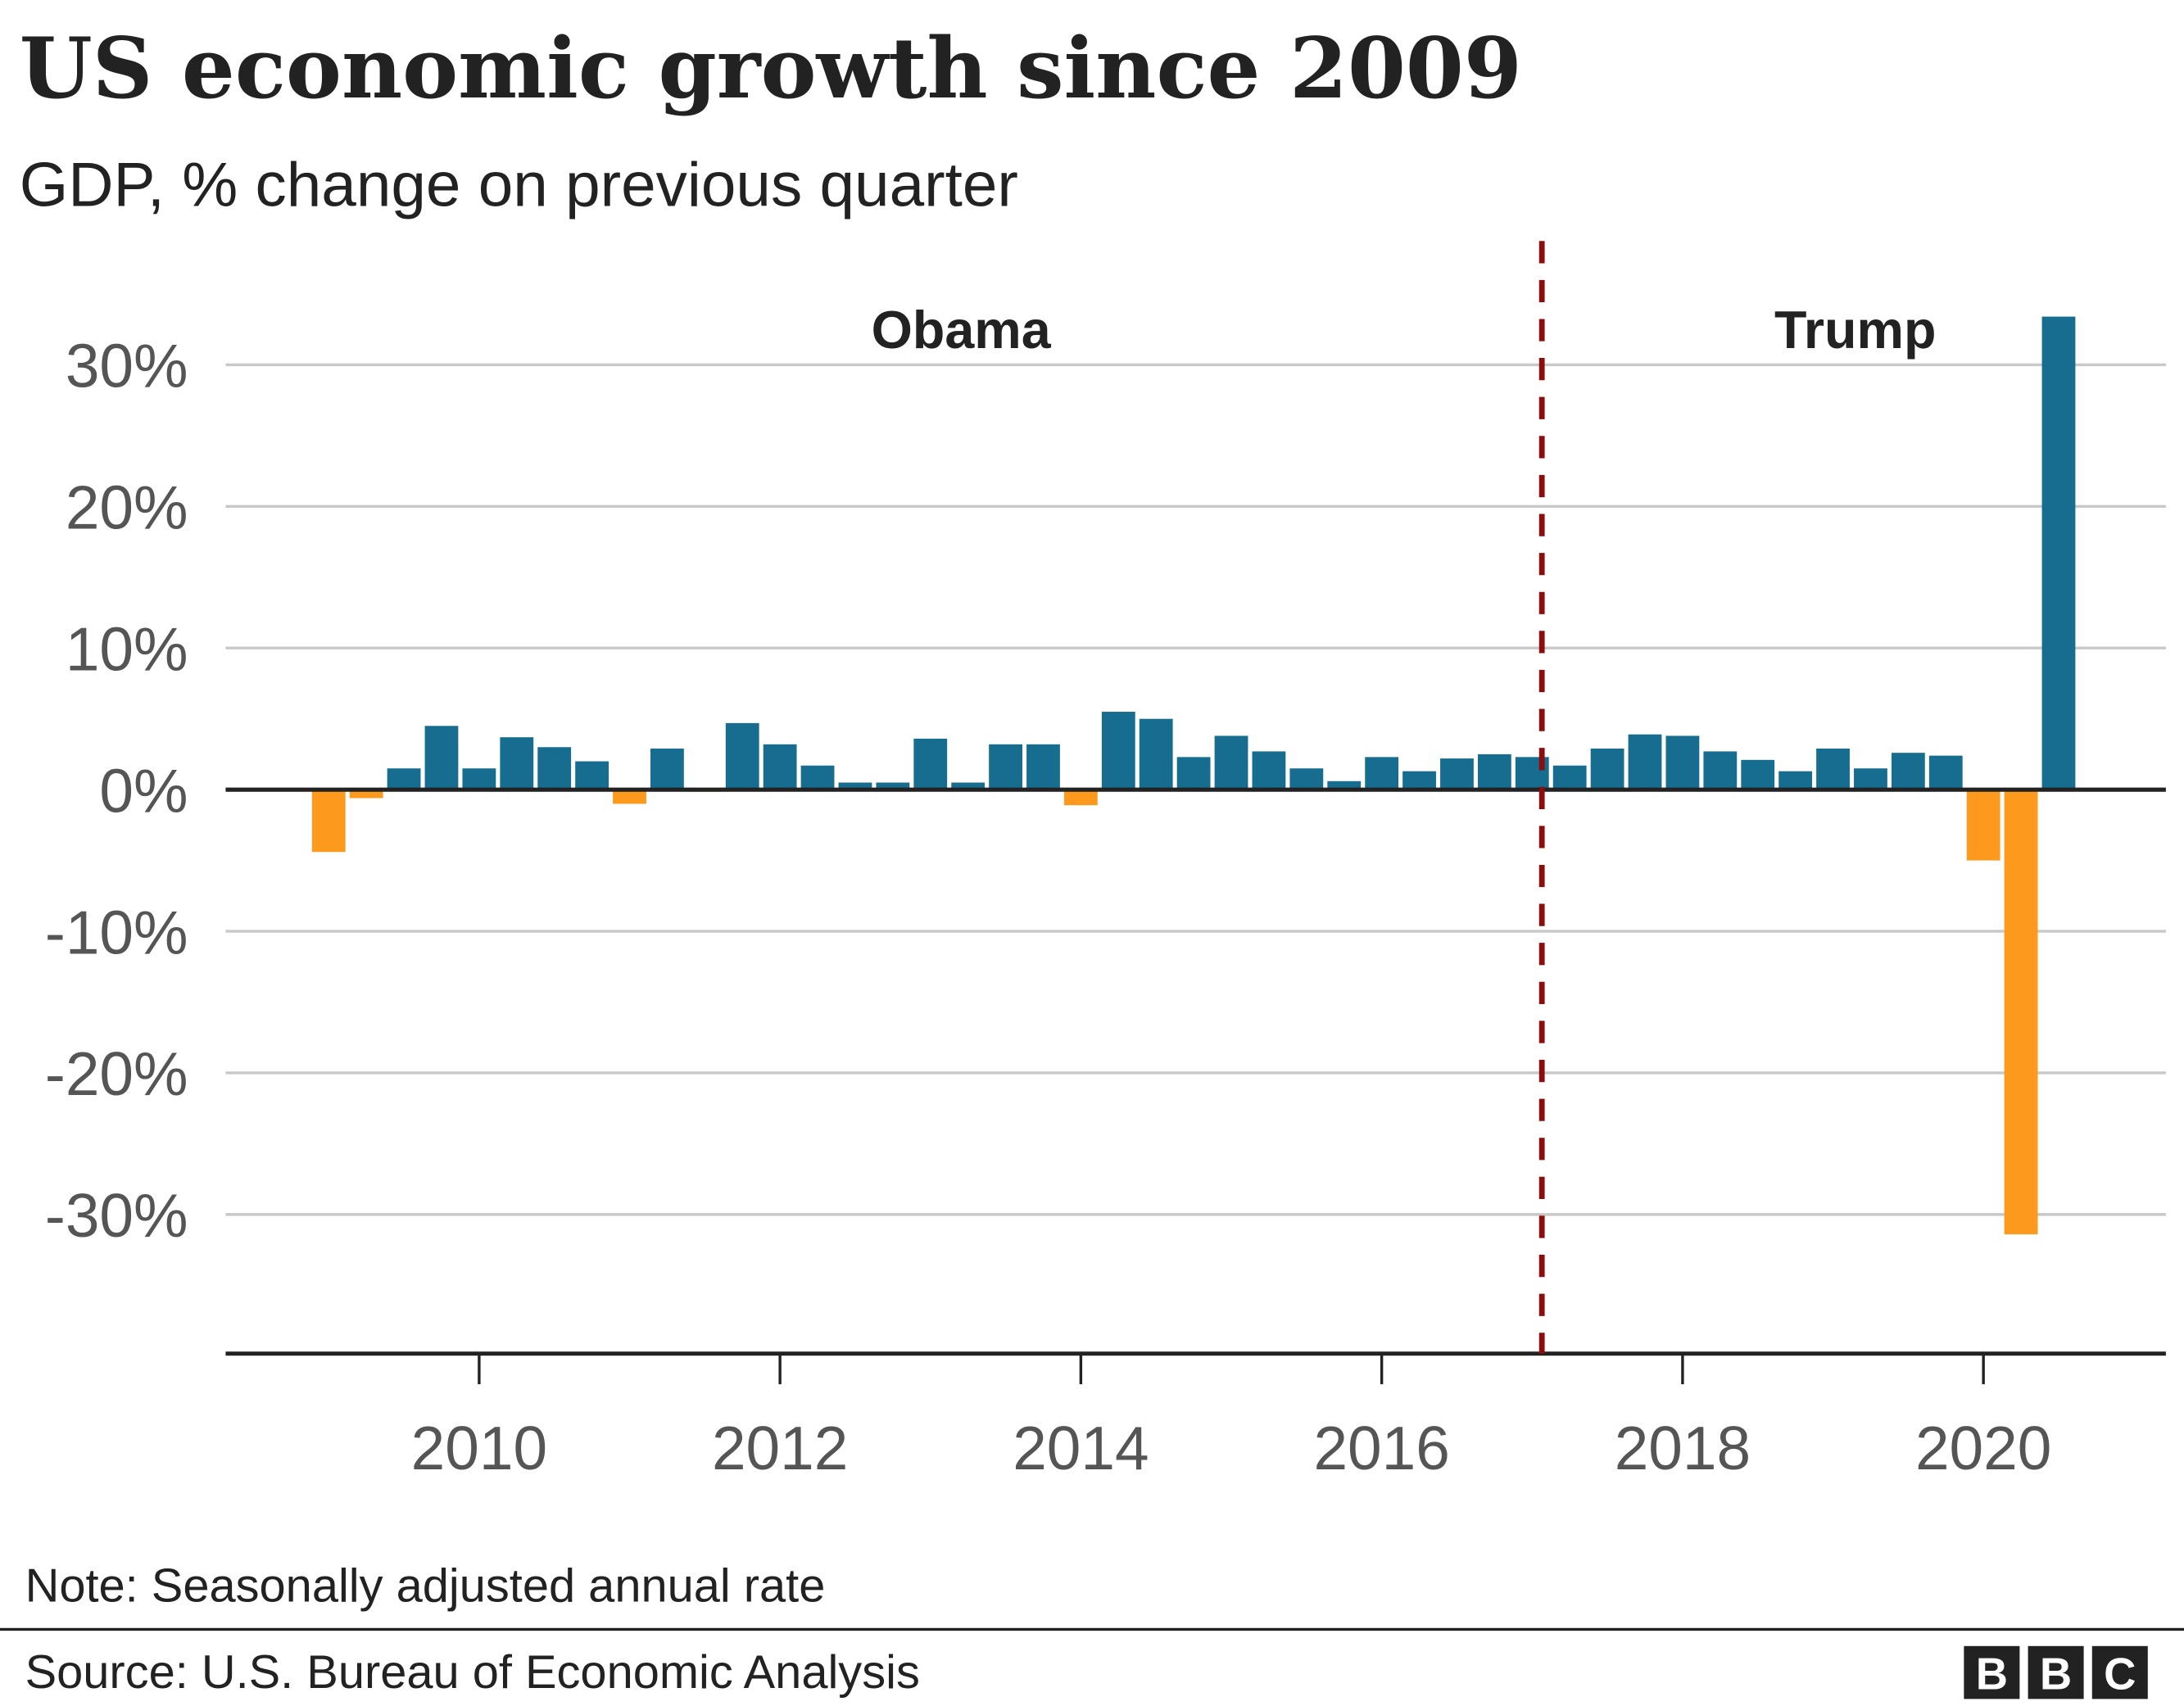  Describe the element at coordinates (1758, 774) in the screenshot. I see `bar-2018Q3` at that location.